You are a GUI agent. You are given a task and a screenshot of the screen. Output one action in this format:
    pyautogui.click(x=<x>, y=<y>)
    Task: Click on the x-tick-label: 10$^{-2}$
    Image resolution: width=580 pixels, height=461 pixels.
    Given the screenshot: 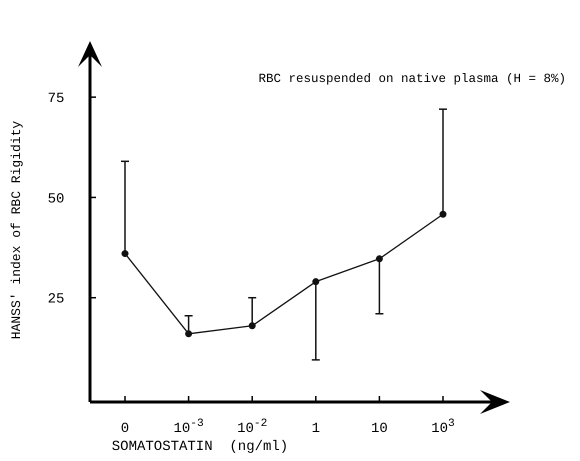 What is the action you would take?
    pyautogui.click(x=252, y=427)
    